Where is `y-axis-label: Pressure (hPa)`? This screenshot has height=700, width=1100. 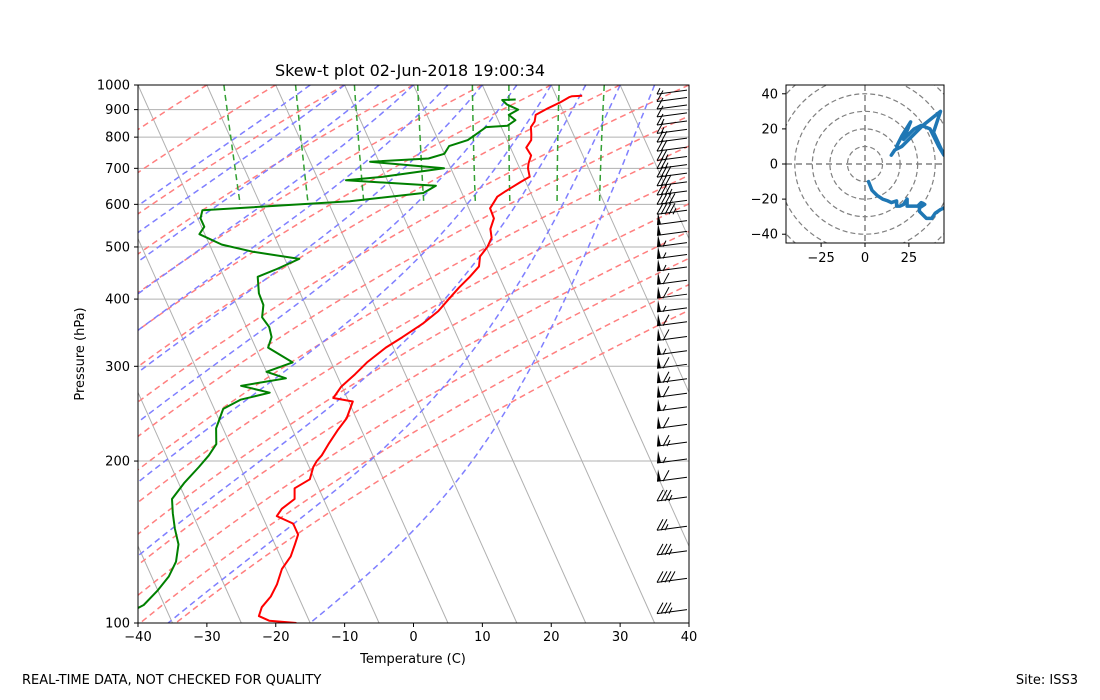 y-axis-label: Pressure (hPa) is located at coordinates (80, 353).